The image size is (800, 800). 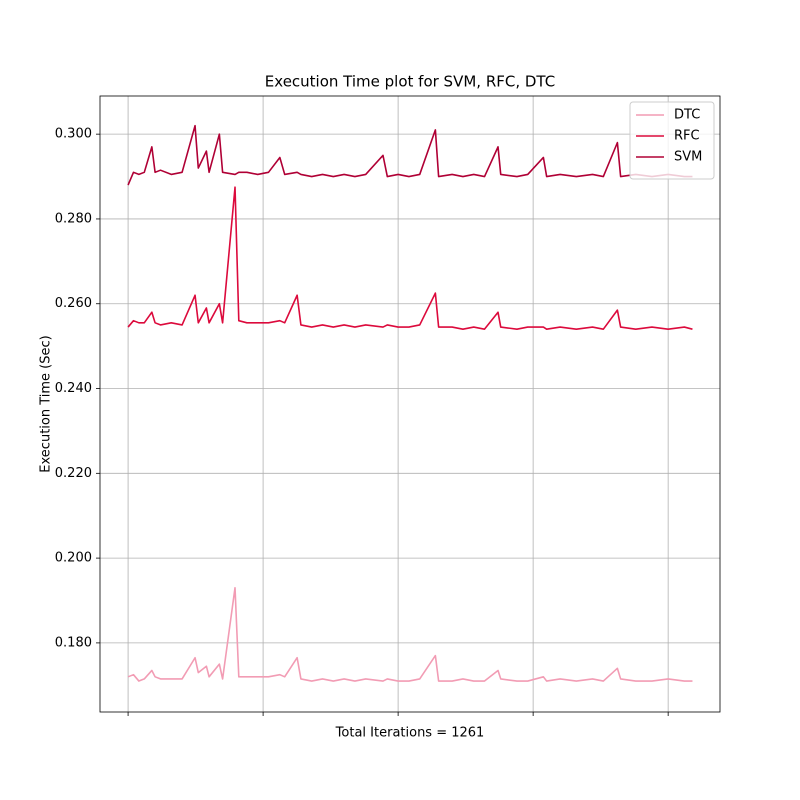 What do you see at coordinates (73, 388) in the screenshot?
I see `y-tick-label: 0.240` at bounding box center [73, 388].